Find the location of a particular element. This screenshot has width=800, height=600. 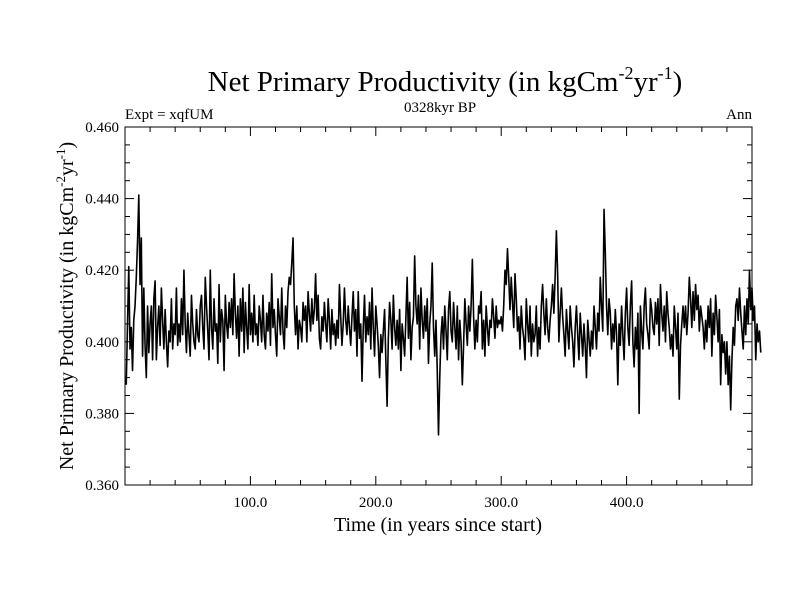

subtitle-center: 0328kyr BP is located at coordinates (440, 108).